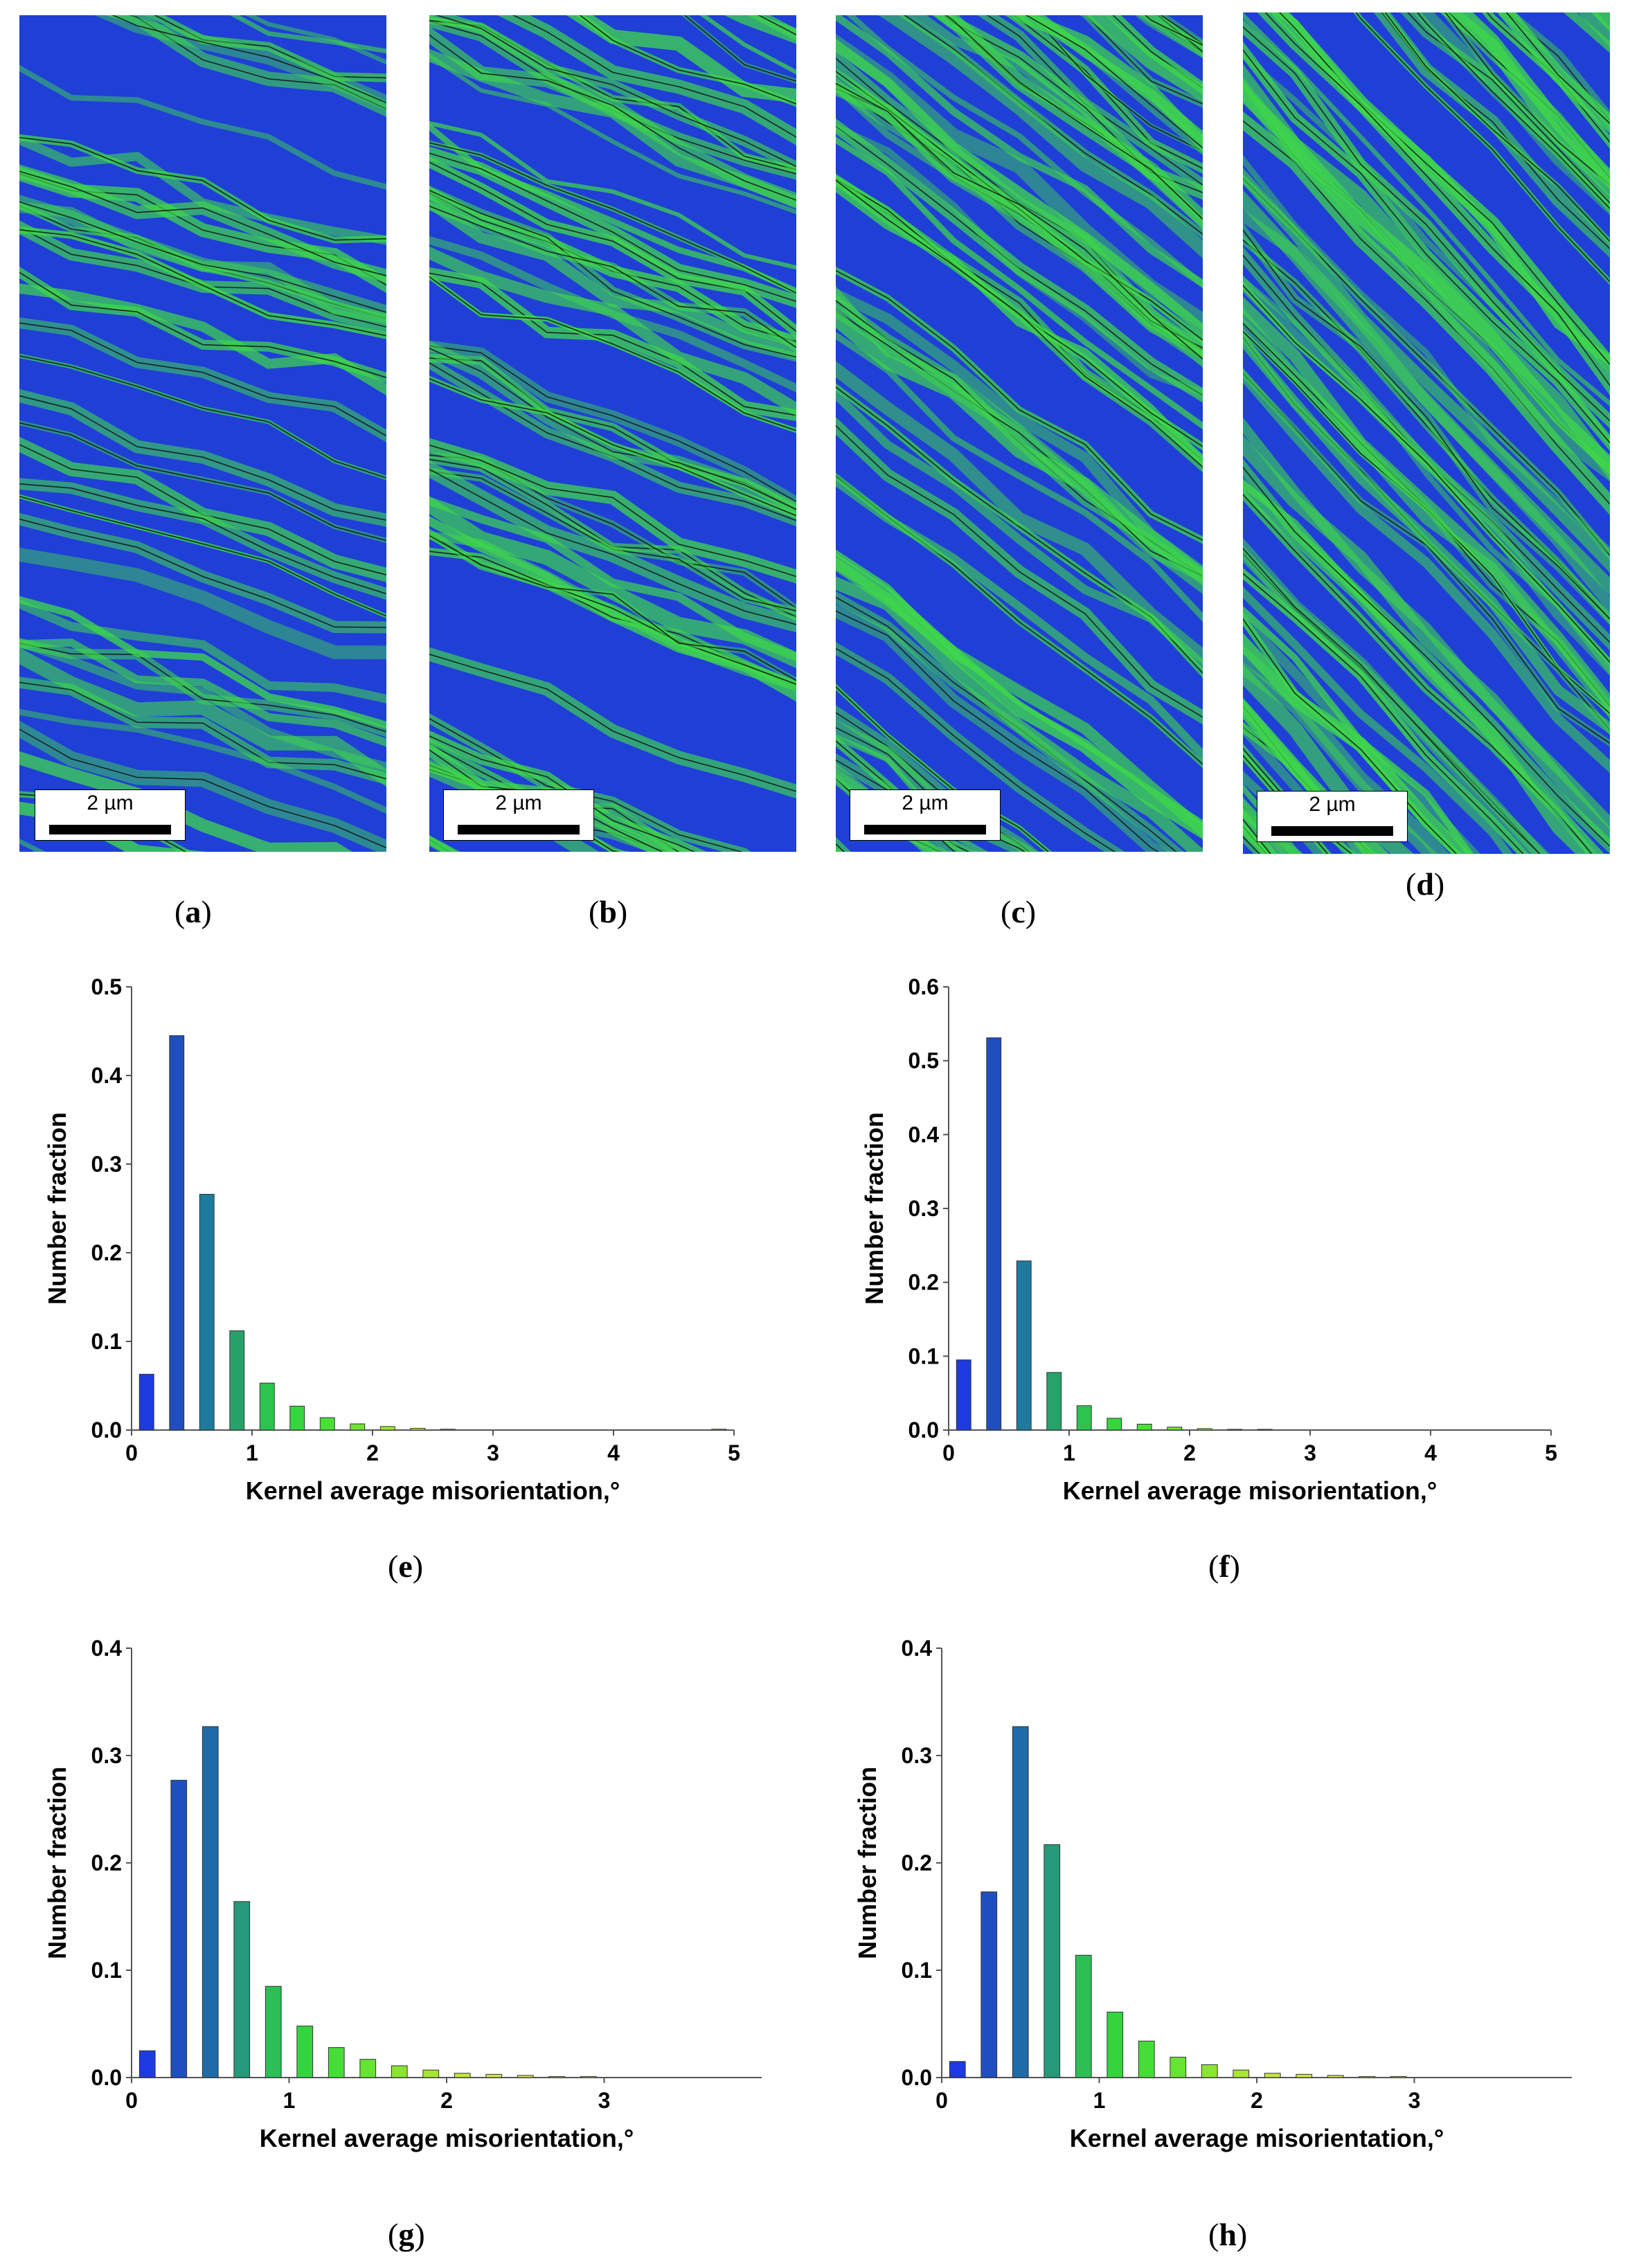 The height and width of the screenshot is (2268, 1630). Describe the element at coordinates (1426, 884) in the screenshot. I see `panel-label-d: (d)` at that location.